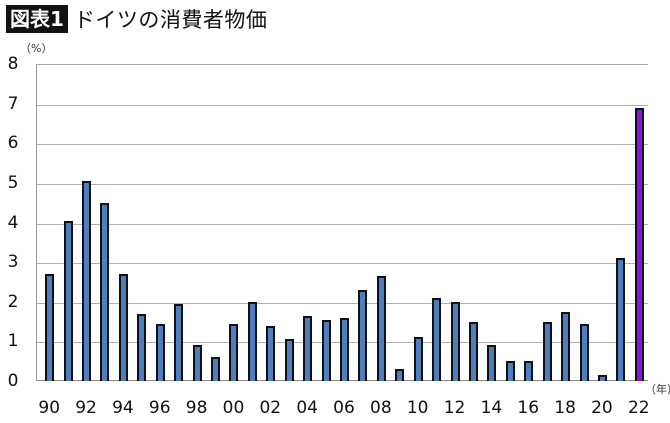 The height and width of the screenshot is (423, 670). I want to click on x-tick-label: 22, so click(638, 408).